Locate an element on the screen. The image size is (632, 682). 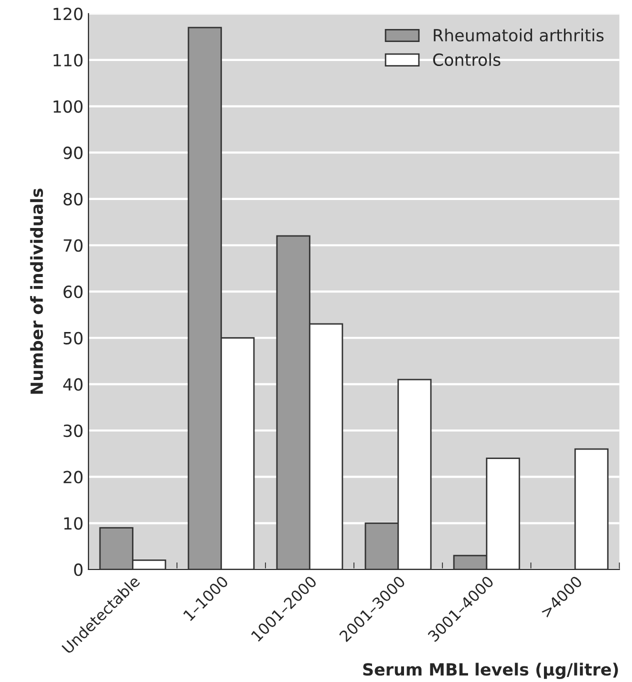
y-tick-label: 70 is located at coordinates (73, 245).